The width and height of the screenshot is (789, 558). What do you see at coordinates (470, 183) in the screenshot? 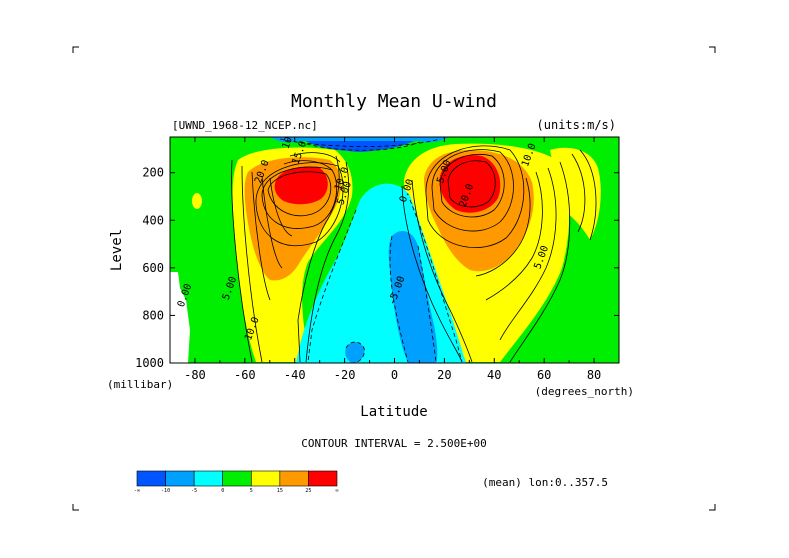
I see `north-jet-core` at bounding box center [470, 183].